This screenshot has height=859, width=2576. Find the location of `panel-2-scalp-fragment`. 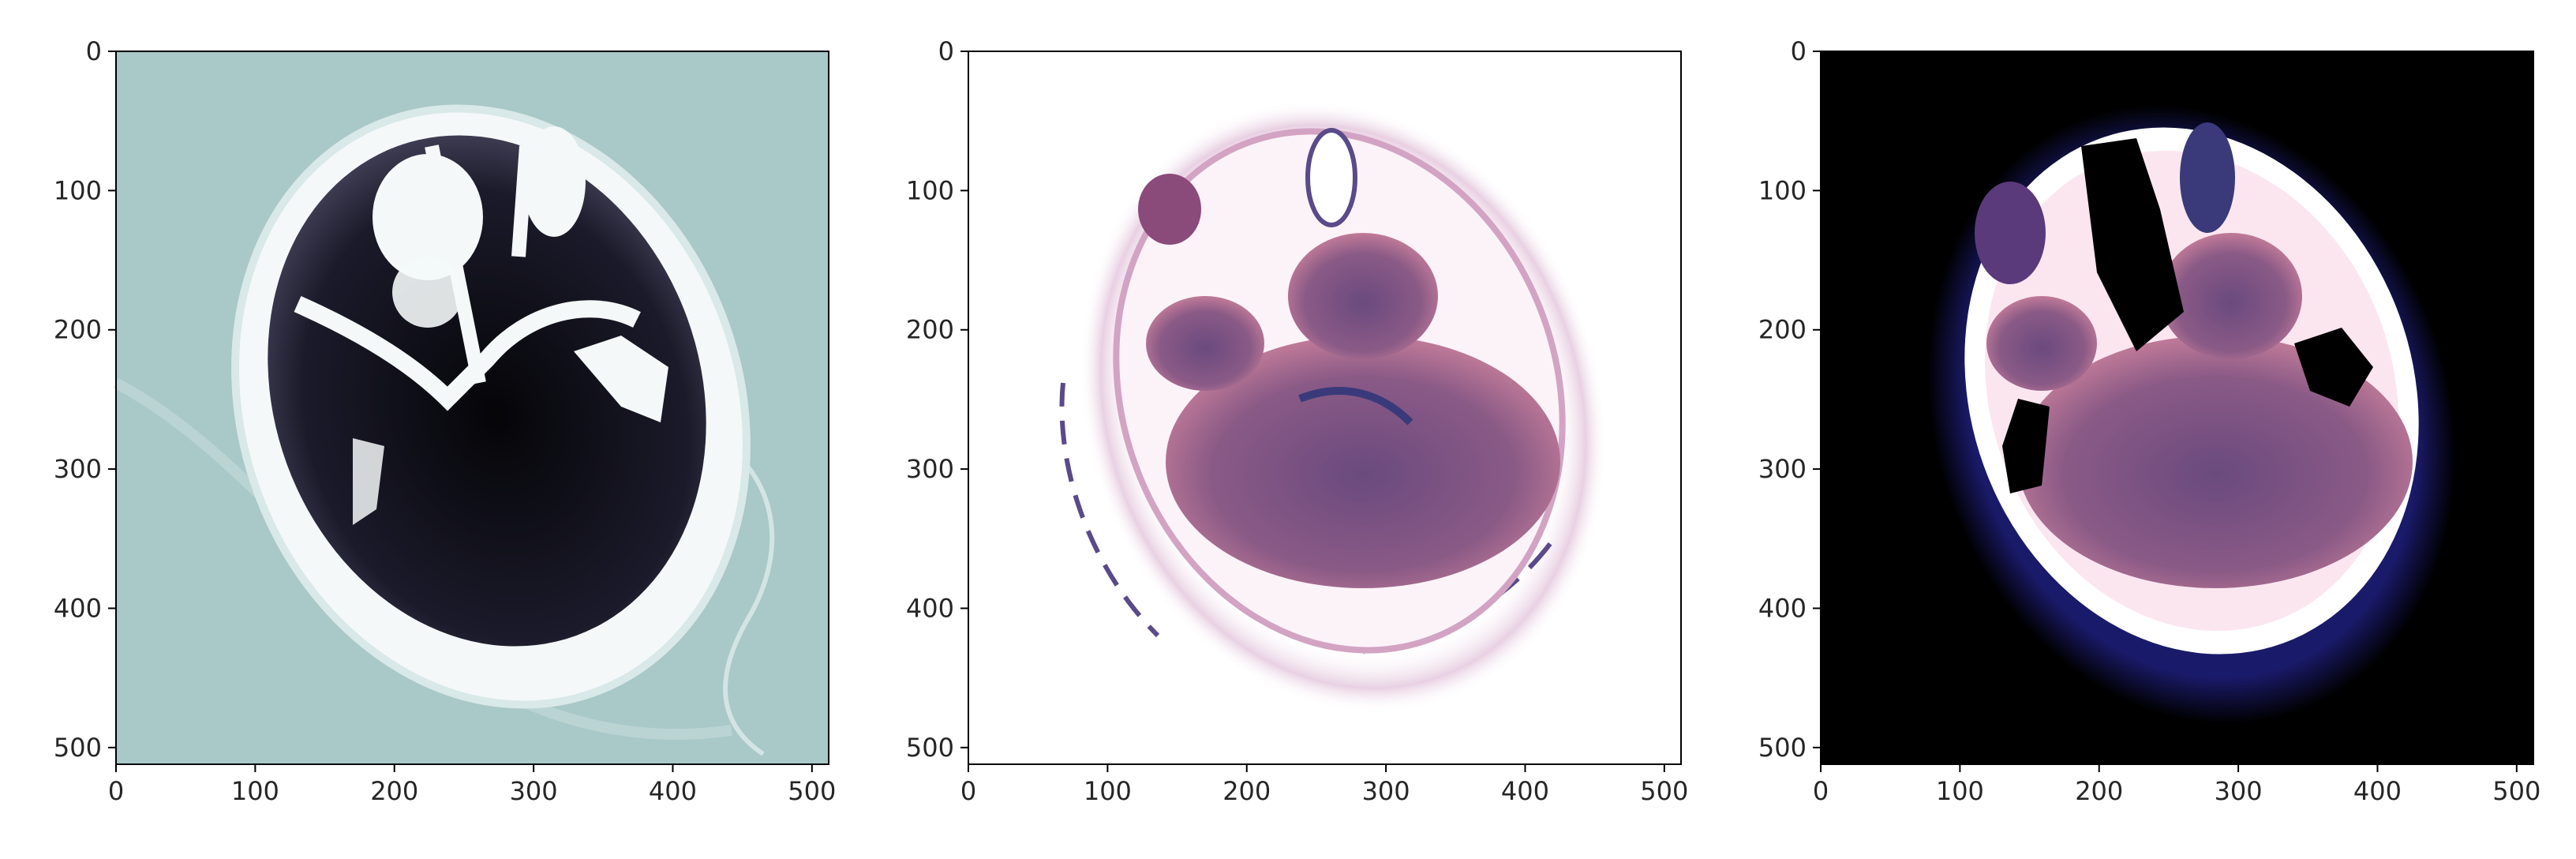

panel-2-scalp-fragment is located at coordinates (1109, 510).